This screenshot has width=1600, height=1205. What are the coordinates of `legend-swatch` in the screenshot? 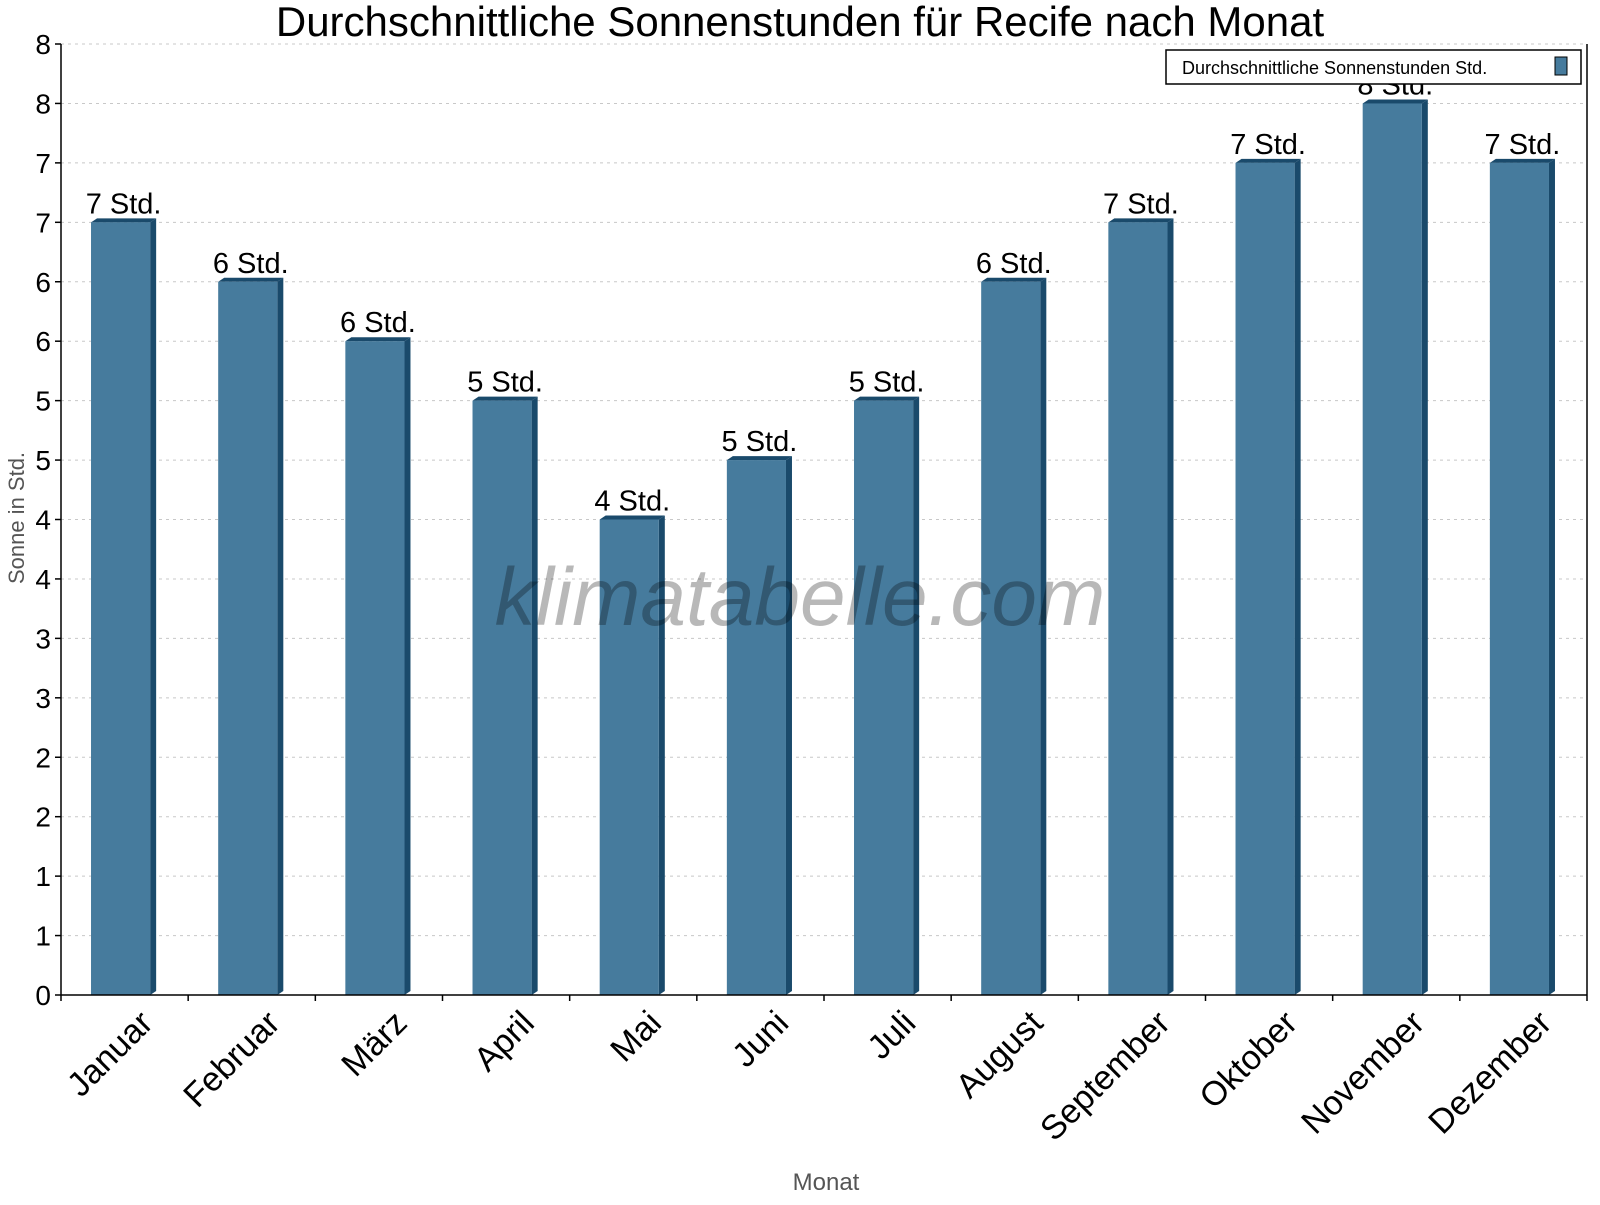 It's located at (1561, 66).